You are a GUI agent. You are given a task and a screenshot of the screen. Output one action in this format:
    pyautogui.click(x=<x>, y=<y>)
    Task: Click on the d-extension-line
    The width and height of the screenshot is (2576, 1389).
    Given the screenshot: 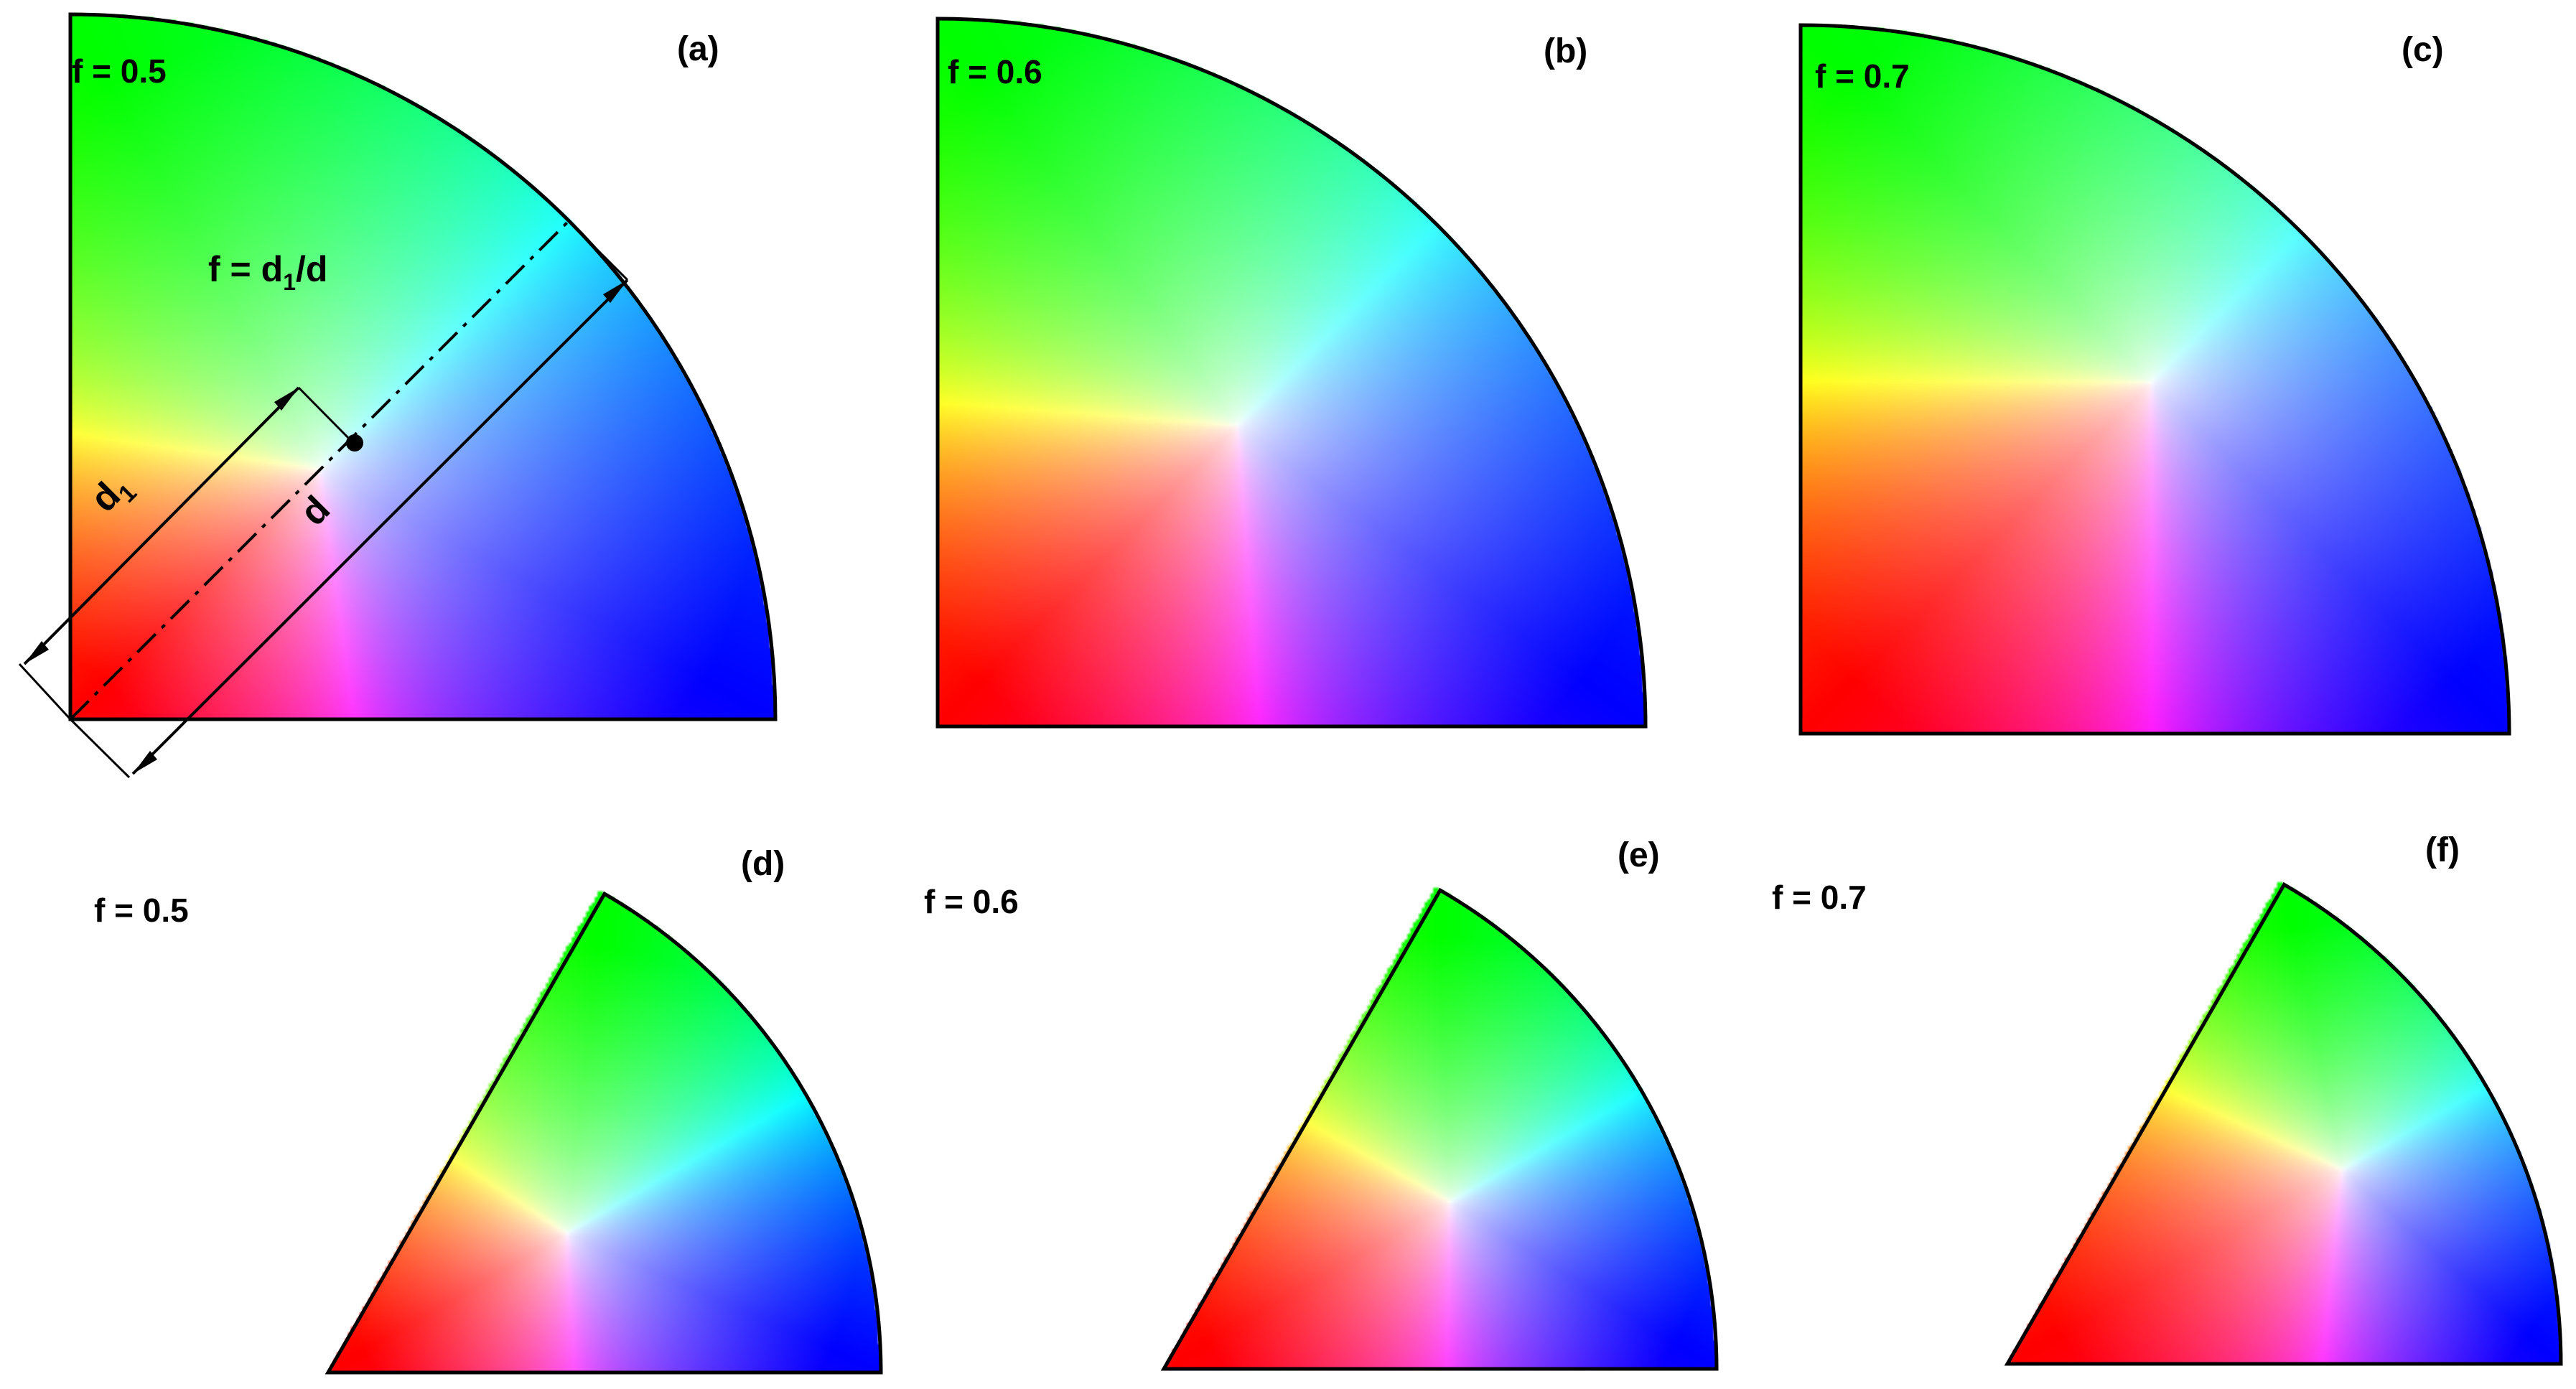 What is the action you would take?
    pyautogui.click(x=100, y=749)
    